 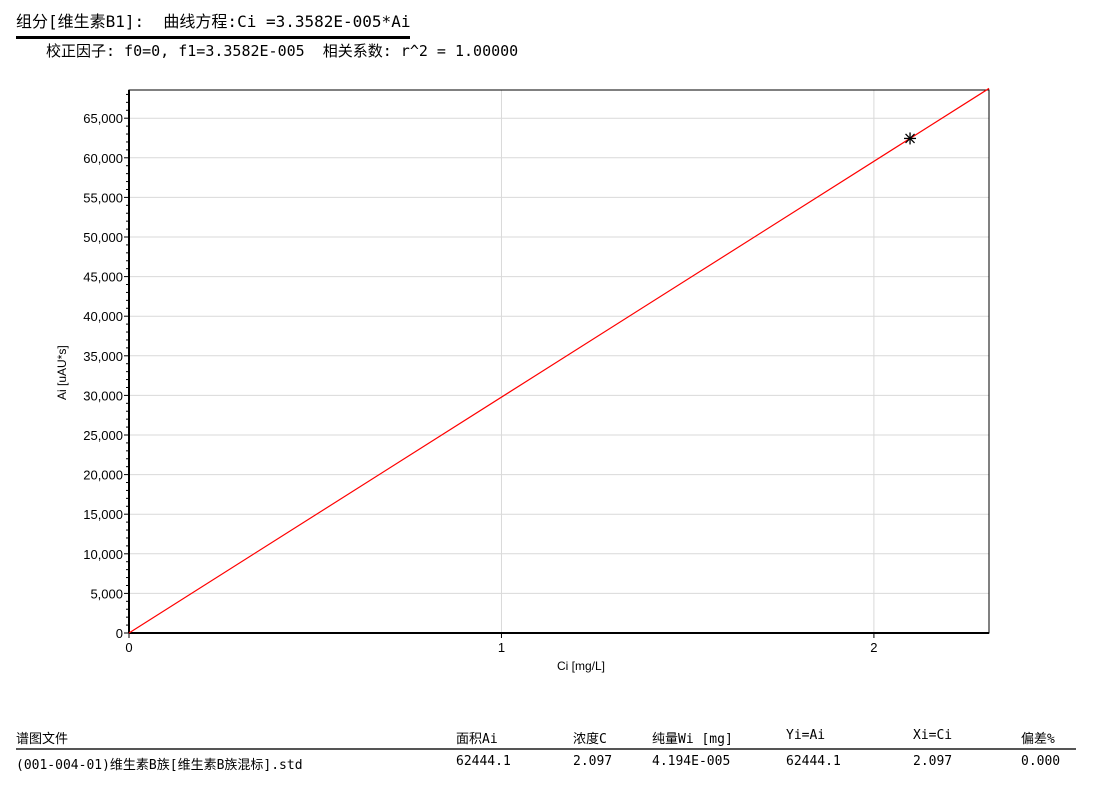 What do you see at coordinates (106, 593) in the screenshot?
I see `y-tick-label: 5,000` at bounding box center [106, 593].